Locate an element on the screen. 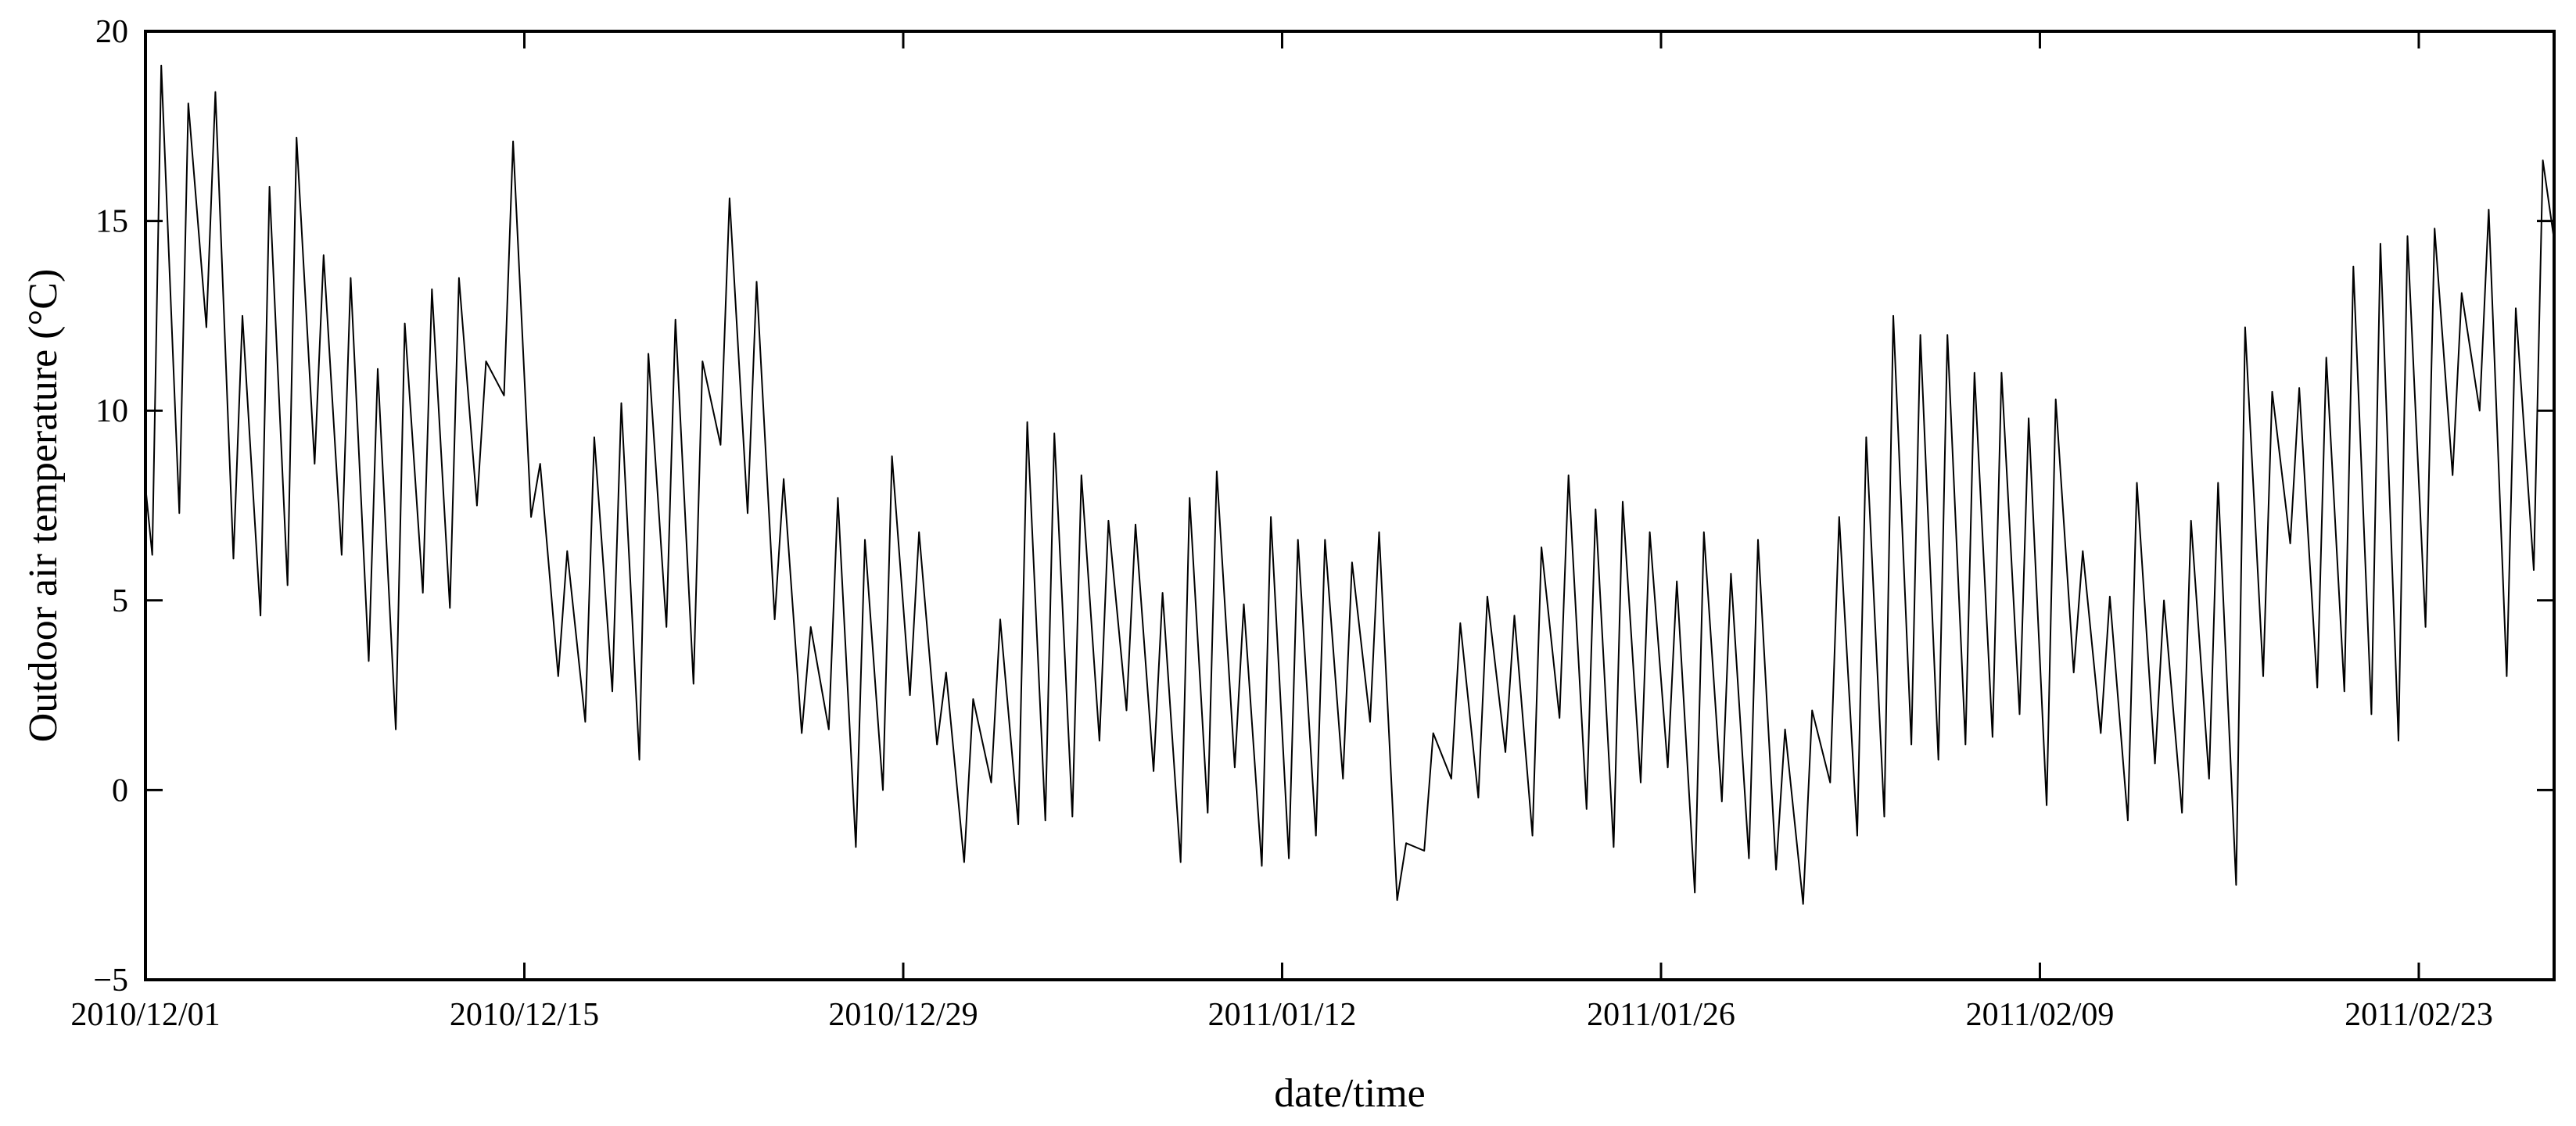 This screenshot has width=2576, height=1126. x-tick-label: 2011/01/12 is located at coordinates (1282, 1015).